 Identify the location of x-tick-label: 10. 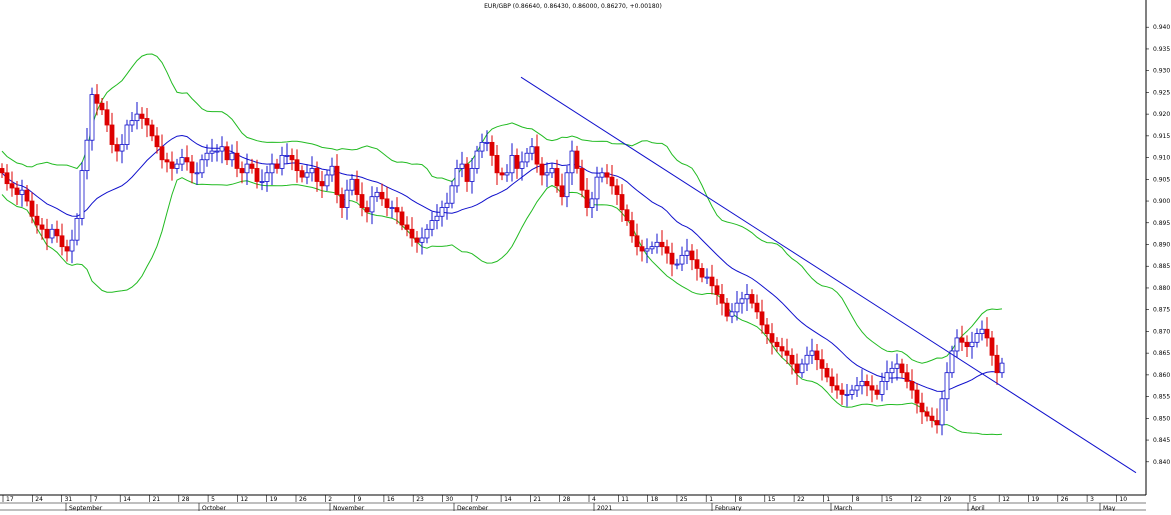
(1123, 499).